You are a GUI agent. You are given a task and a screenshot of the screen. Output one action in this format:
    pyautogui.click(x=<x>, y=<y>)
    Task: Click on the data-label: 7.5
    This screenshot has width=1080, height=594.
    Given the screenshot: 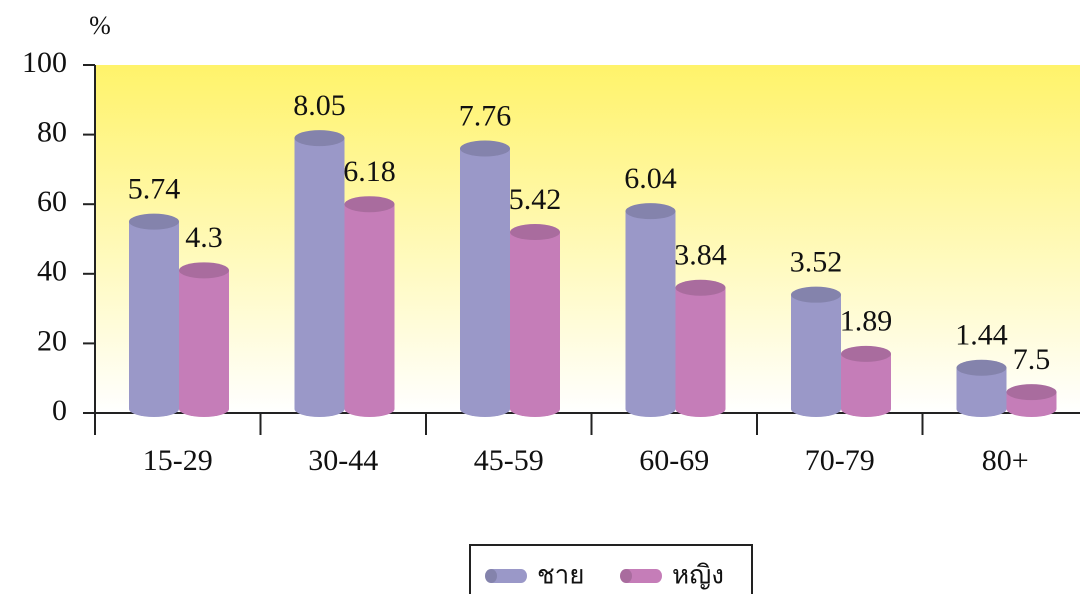 What is the action you would take?
    pyautogui.click(x=1032, y=359)
    